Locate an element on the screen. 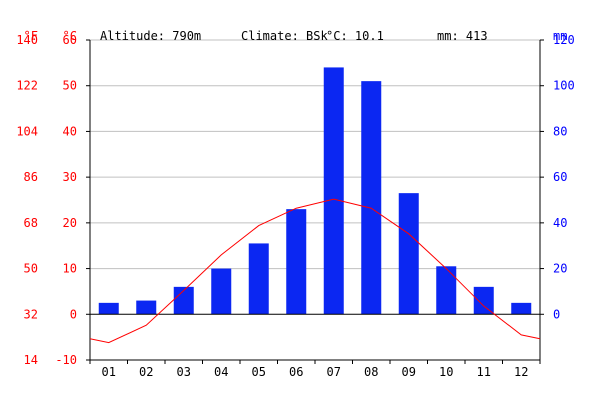 This screenshot has height=400, width=600. month-label: 11 is located at coordinates (484, 372).